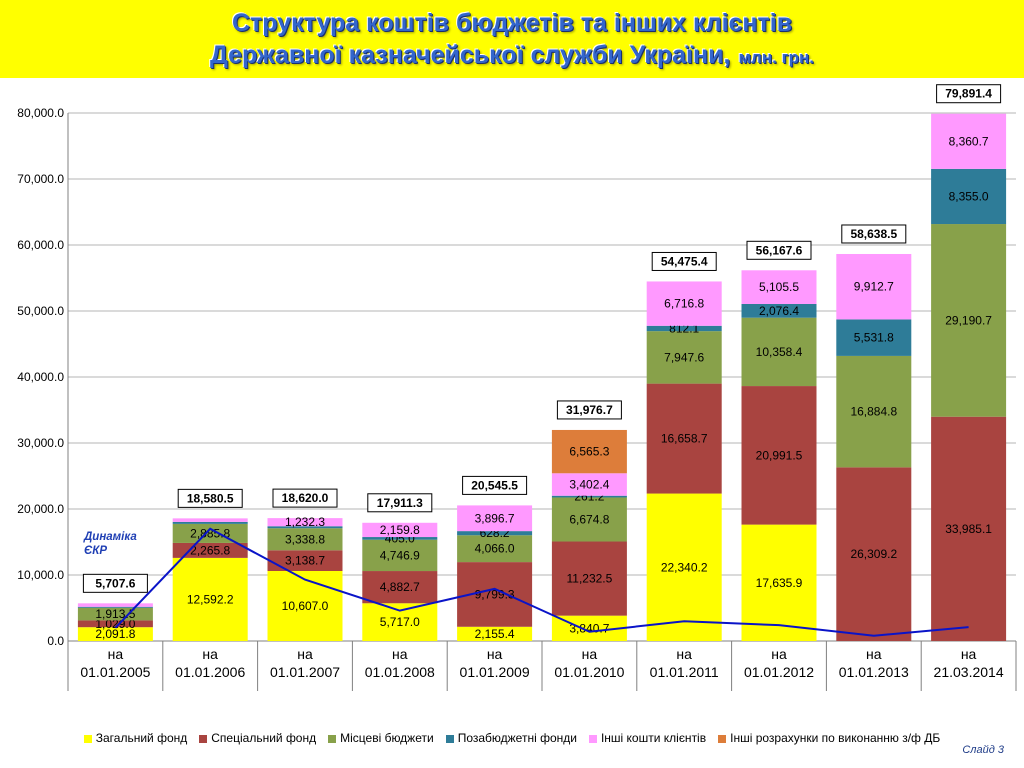  Describe the element at coordinates (835, 738) in the screenshot. I see `legend-label: Інші розрахунки по виконанню з/ф ДБ` at that location.